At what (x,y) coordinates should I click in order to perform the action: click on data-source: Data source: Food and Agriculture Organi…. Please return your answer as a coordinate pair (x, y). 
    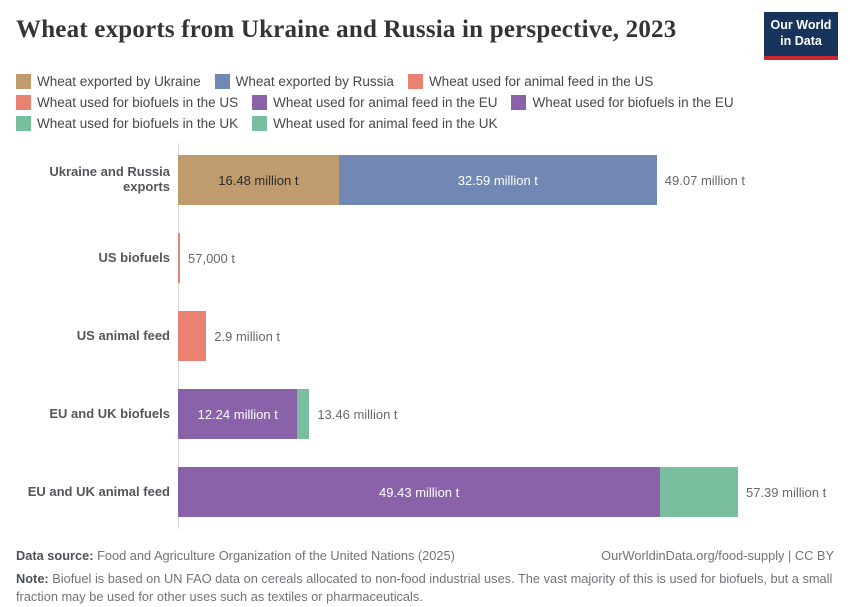
    Looking at the image, I should click on (235, 556).